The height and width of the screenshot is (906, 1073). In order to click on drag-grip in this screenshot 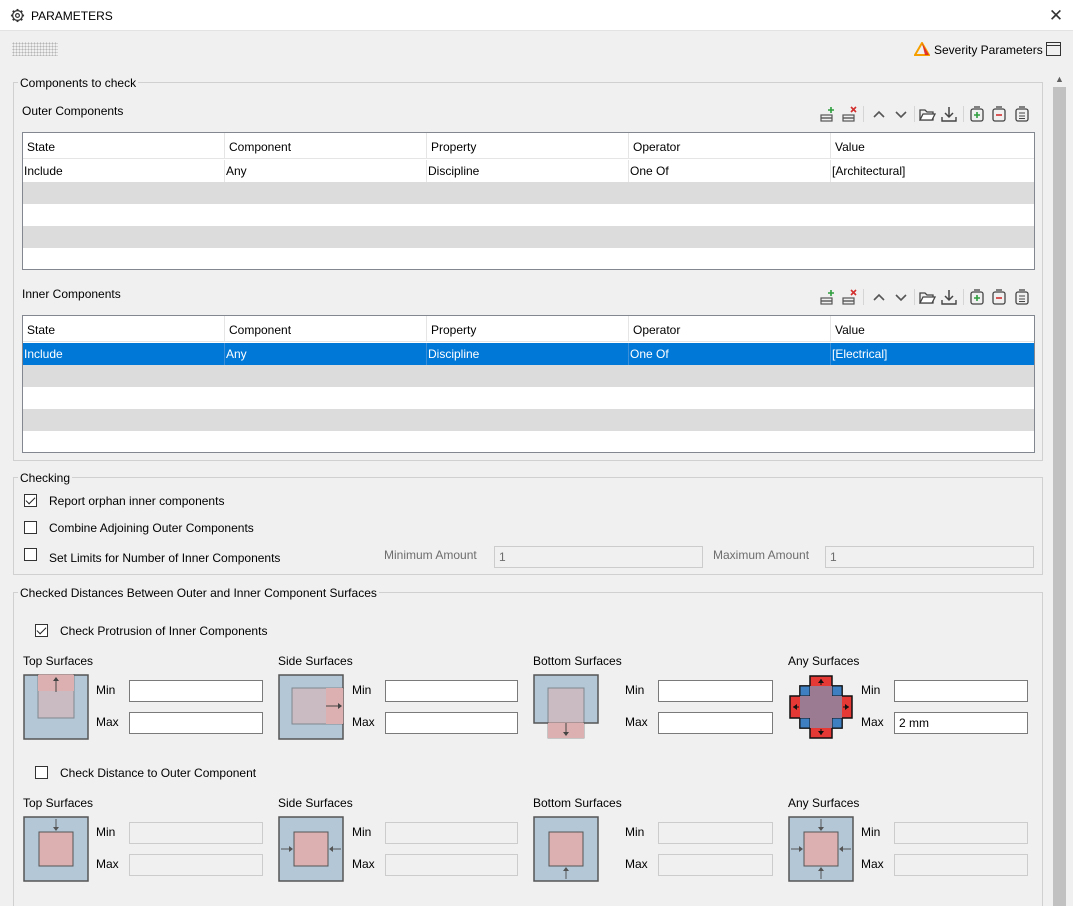, I will do `click(35, 49)`.